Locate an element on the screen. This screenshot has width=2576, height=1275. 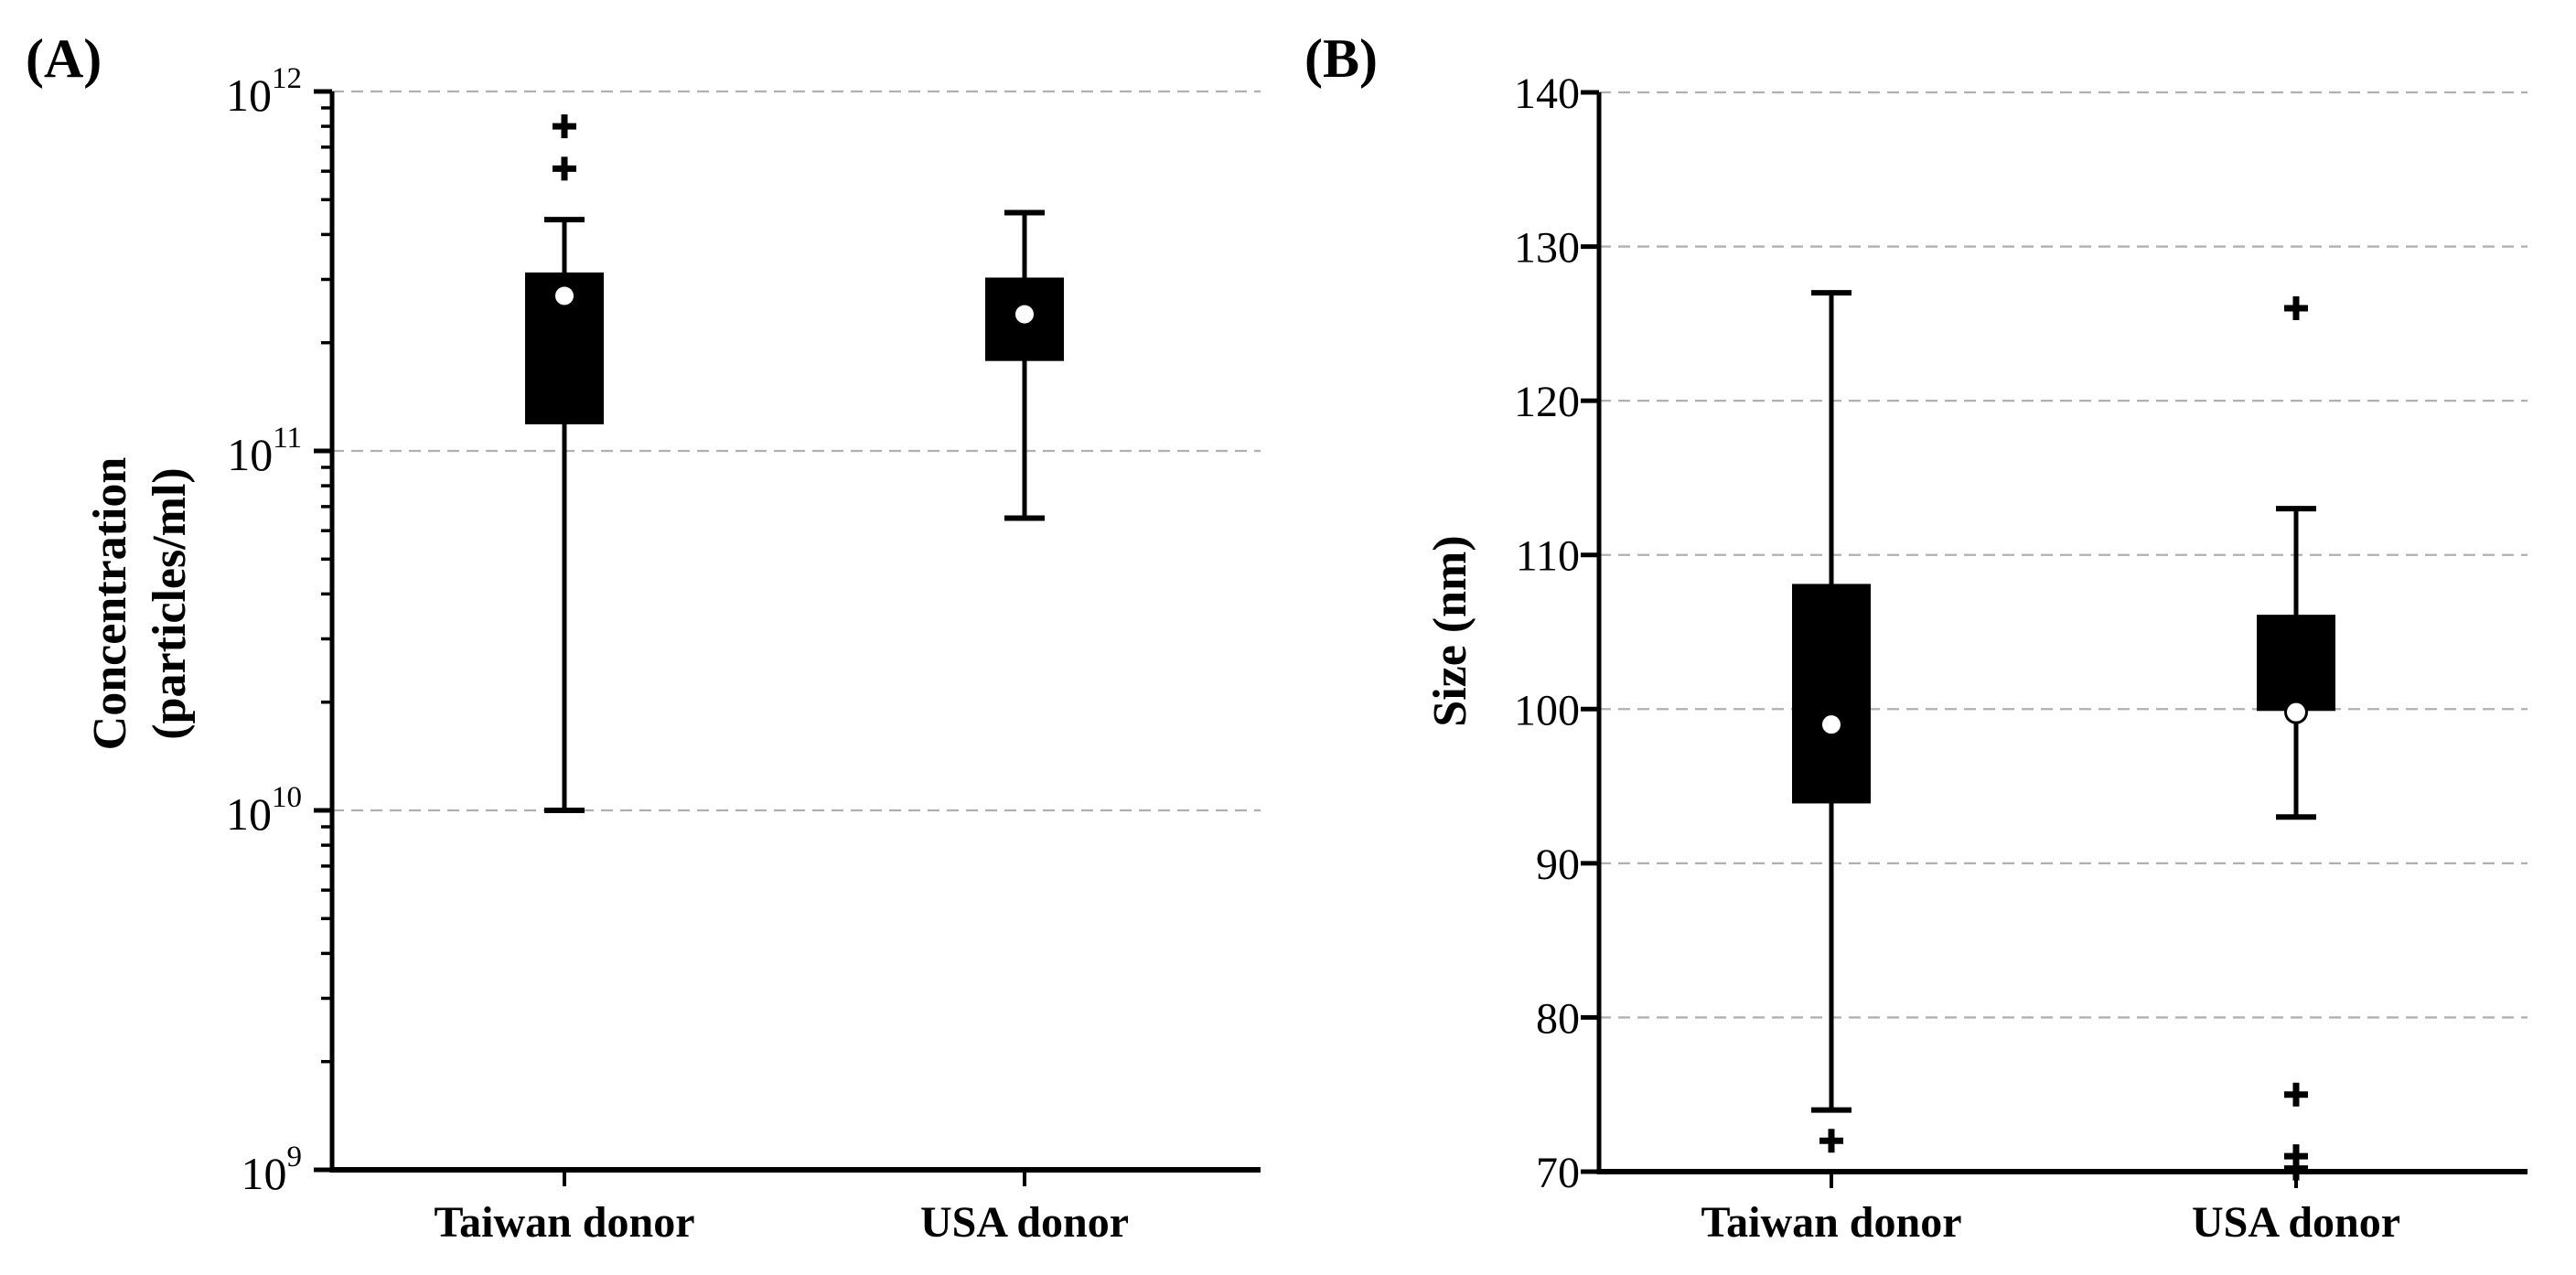
y-tick-label: 1010 is located at coordinates (264, 810).